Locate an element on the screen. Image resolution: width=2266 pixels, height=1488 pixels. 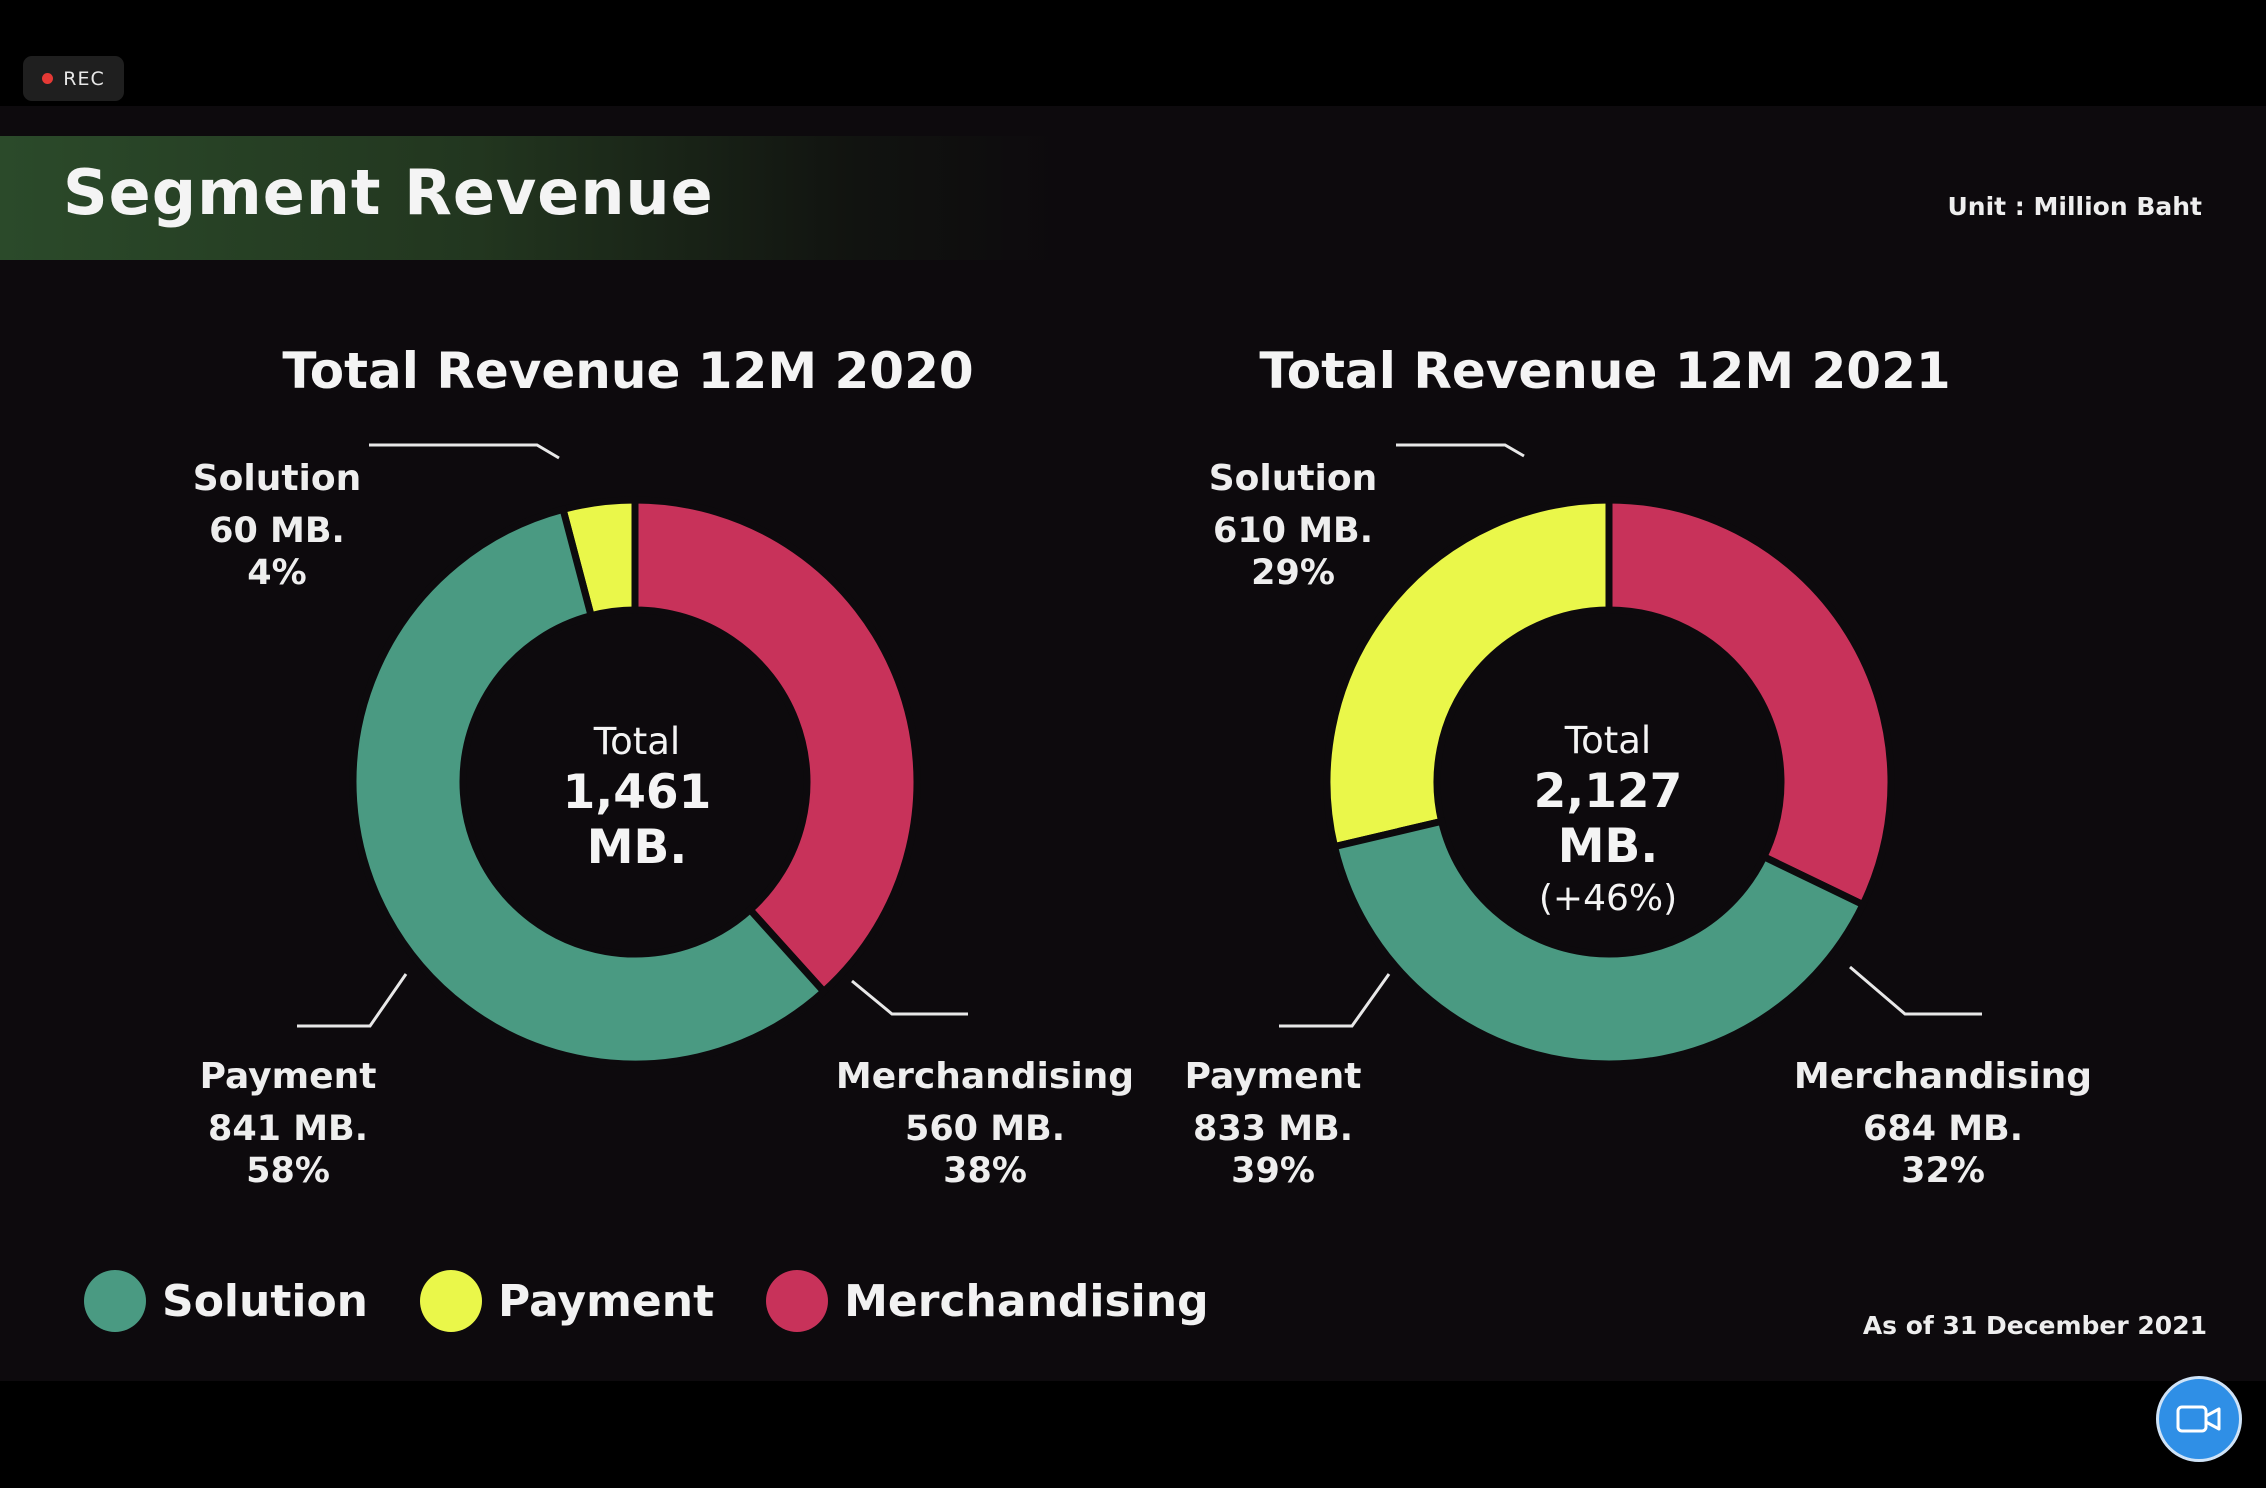
chart-0-merchandising-segment is located at coordinates (776, 746).